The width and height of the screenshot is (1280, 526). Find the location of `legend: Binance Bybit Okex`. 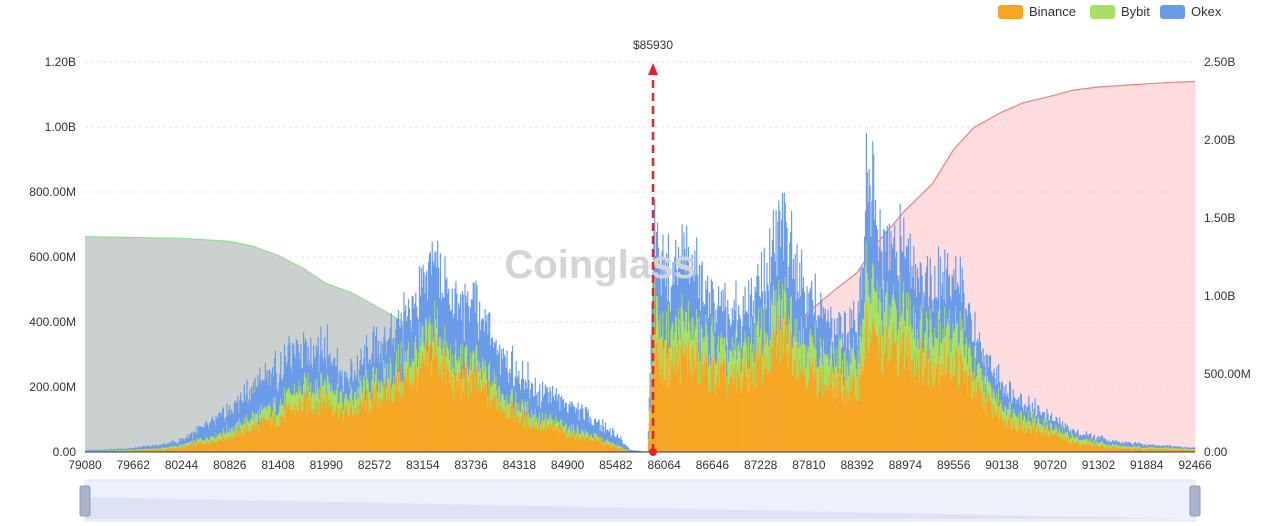

legend: Binance Bybit Okex is located at coordinates (1110, 11).